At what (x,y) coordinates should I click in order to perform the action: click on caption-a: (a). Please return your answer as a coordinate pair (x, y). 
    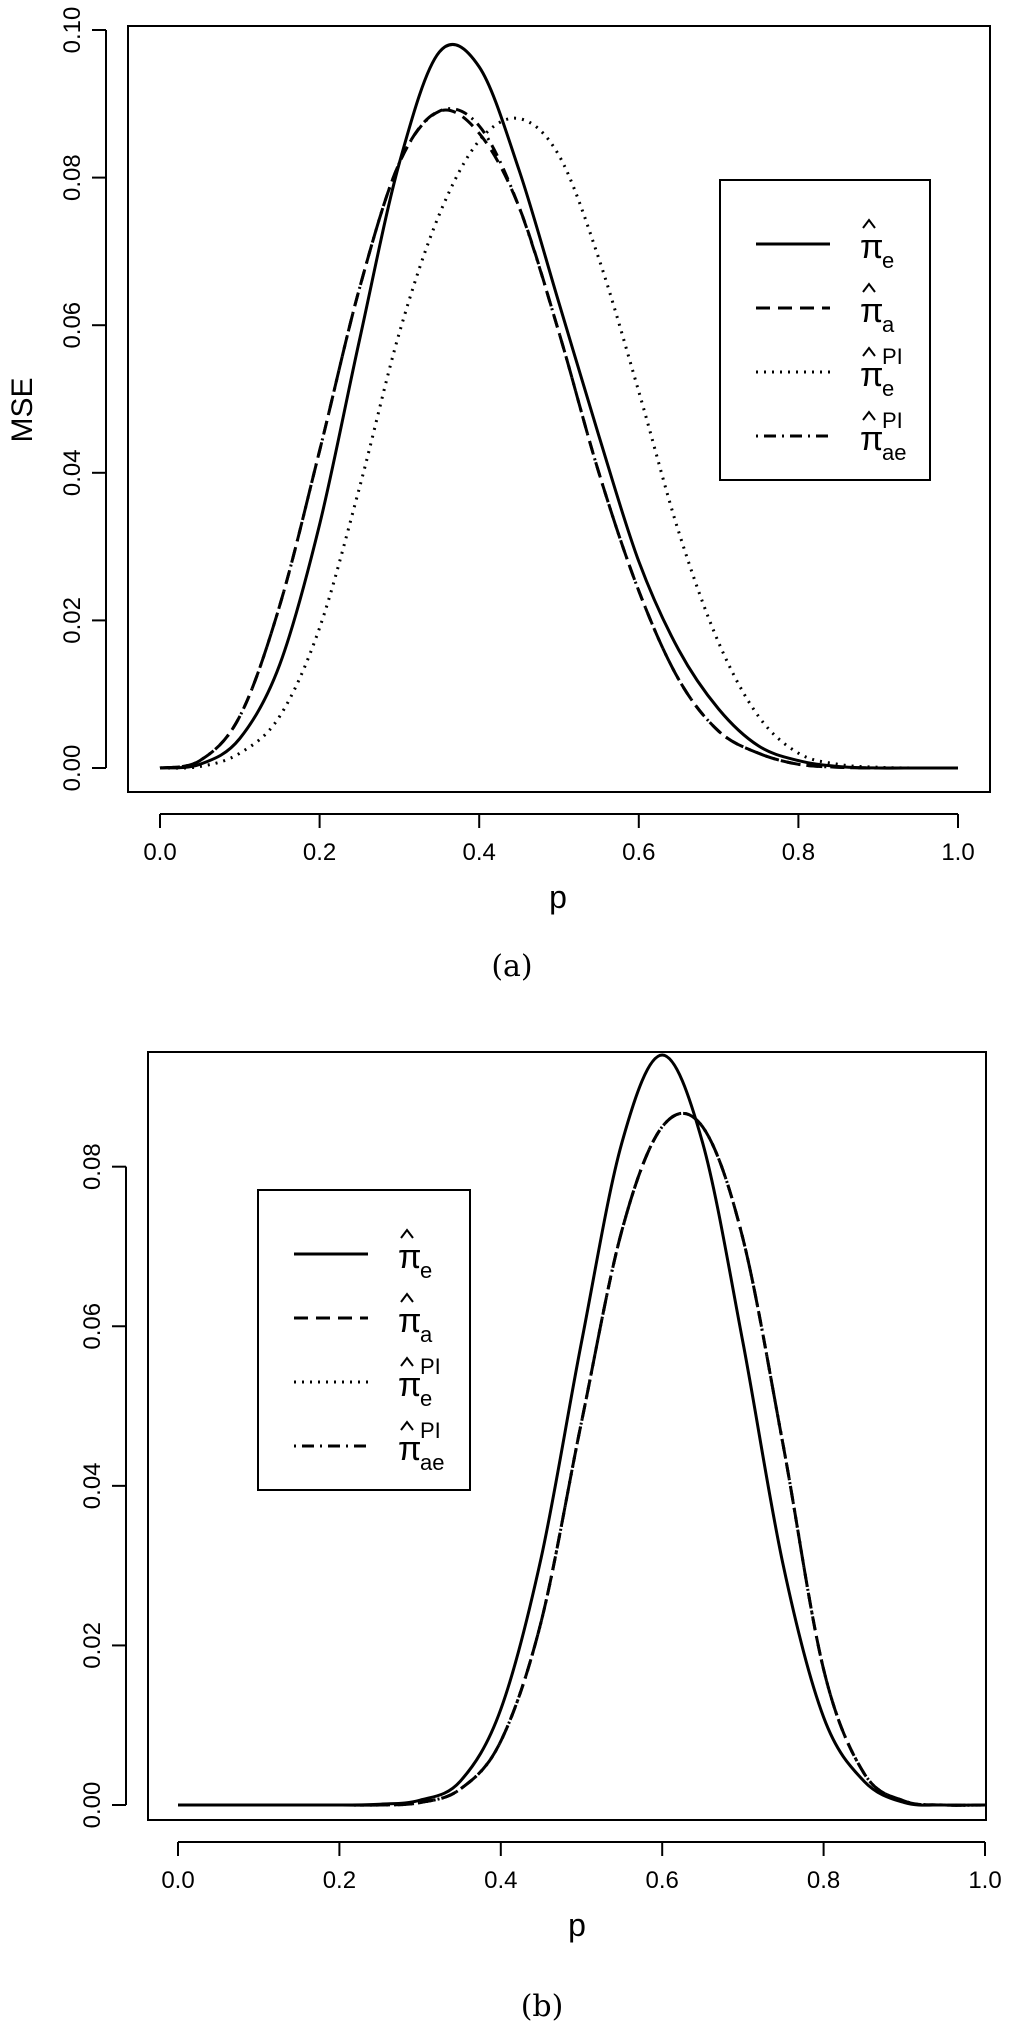
    Looking at the image, I should click on (511, 966).